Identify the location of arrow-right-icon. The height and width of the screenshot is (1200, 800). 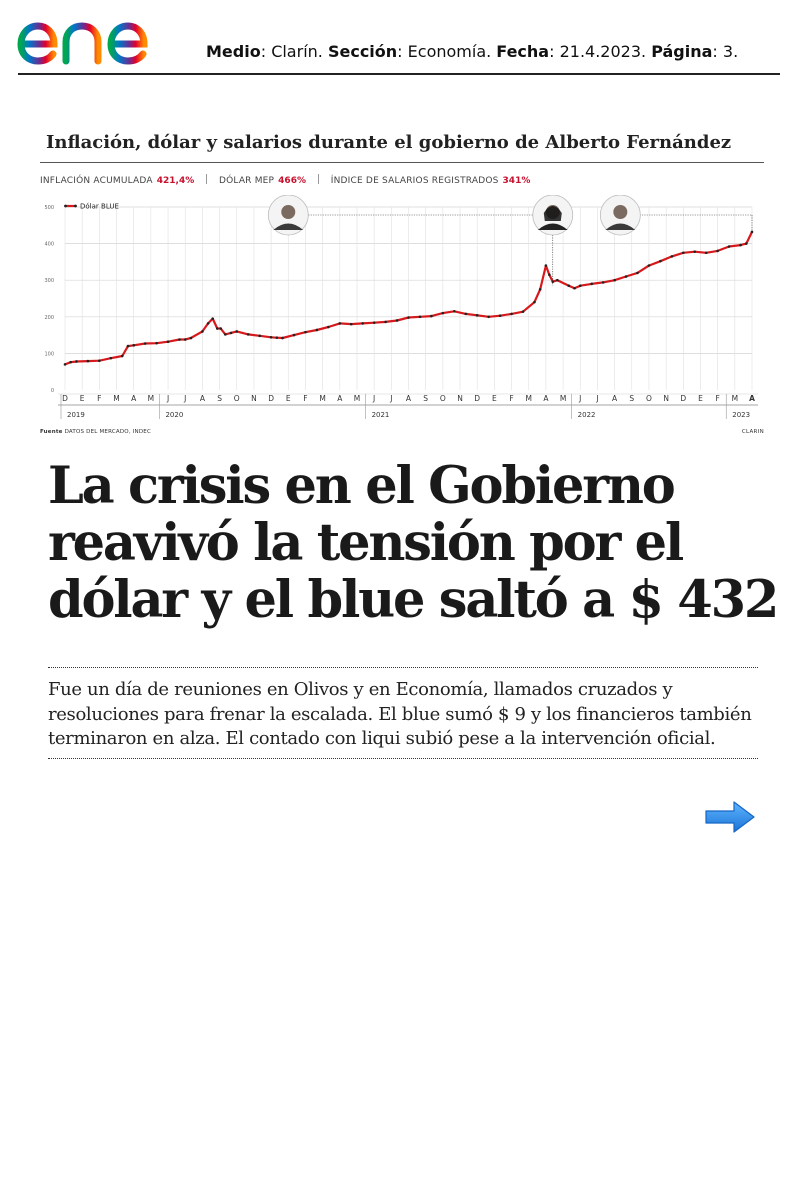
(730, 817).